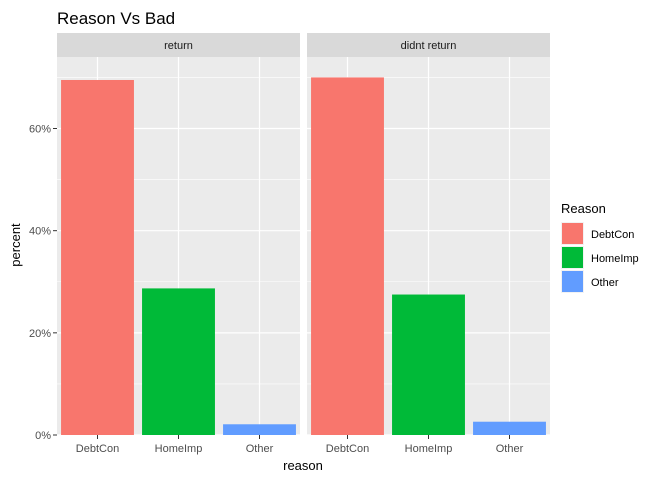 The image size is (672, 480). Describe the element at coordinates (40, 334) in the screenshot. I see `y-tick-label: 20%` at that location.